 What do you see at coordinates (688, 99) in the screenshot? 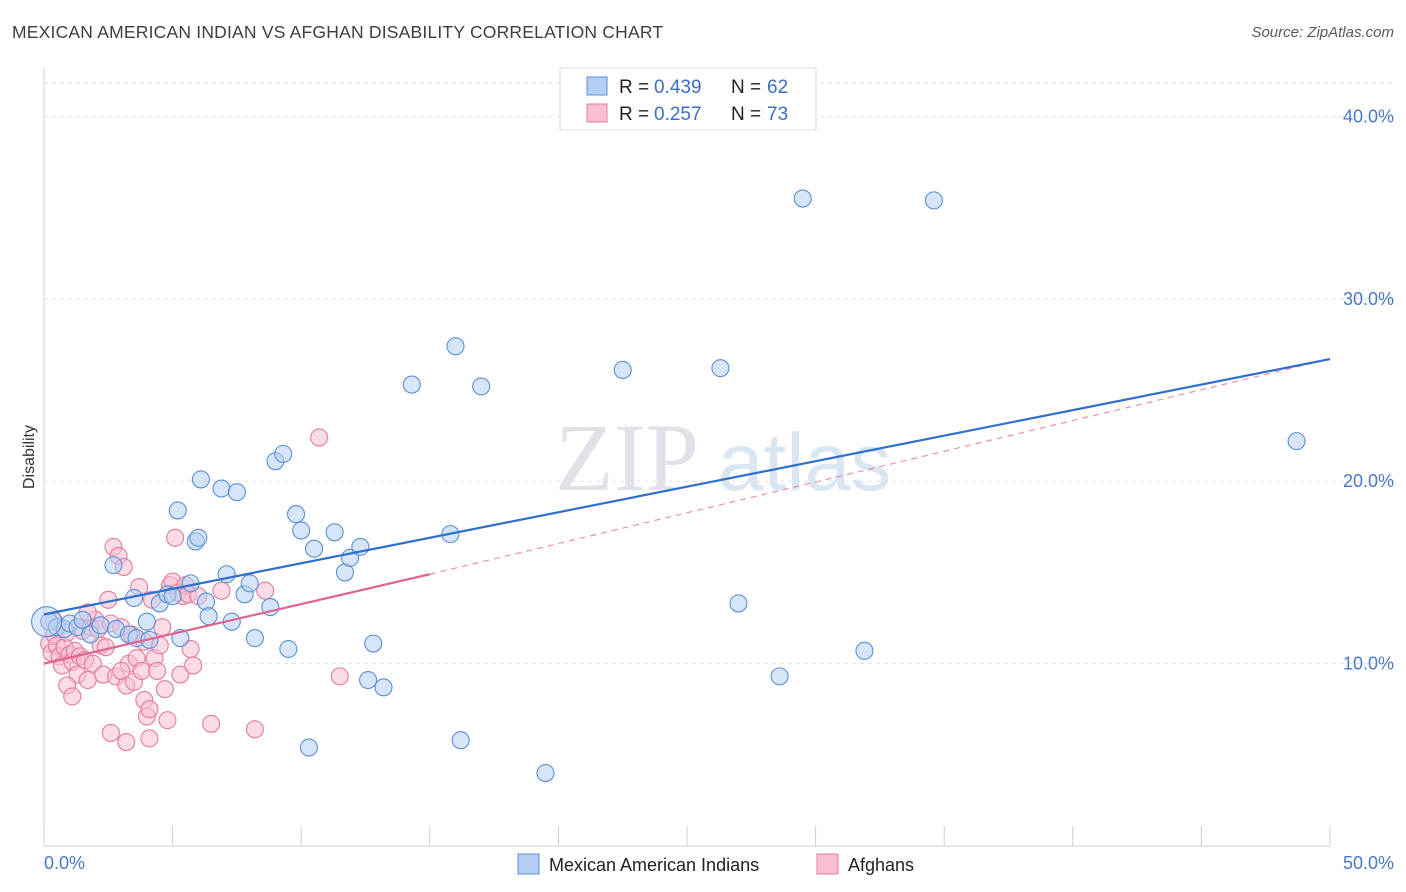
I see `stats-legend: R = 0.439 N = 62 R = 0.257 N = 73` at bounding box center [688, 99].